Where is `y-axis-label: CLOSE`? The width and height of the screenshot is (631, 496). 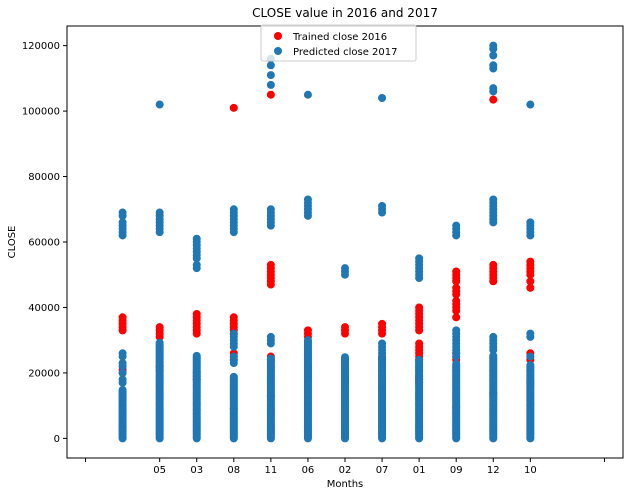
y-axis-label: CLOSE is located at coordinates (12, 242).